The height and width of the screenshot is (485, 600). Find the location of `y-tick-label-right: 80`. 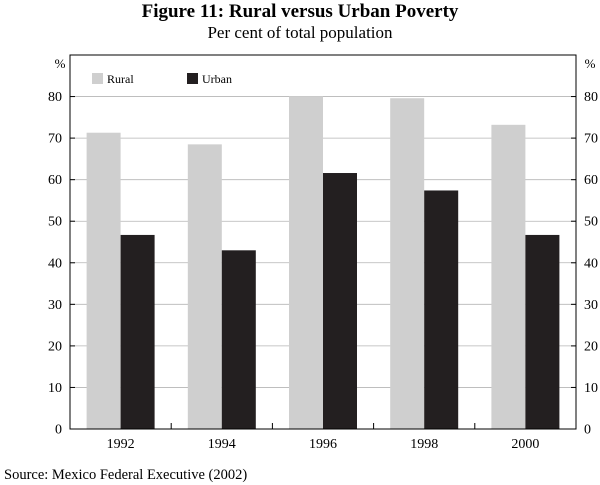

y-tick-label-right: 80 is located at coordinates (591, 97).